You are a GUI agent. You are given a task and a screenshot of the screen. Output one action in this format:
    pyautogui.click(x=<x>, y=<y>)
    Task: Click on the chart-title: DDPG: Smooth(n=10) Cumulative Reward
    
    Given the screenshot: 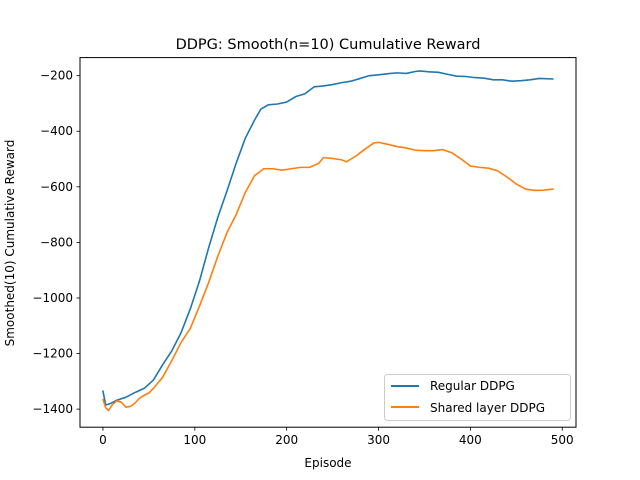 What is the action you would take?
    pyautogui.click(x=328, y=45)
    